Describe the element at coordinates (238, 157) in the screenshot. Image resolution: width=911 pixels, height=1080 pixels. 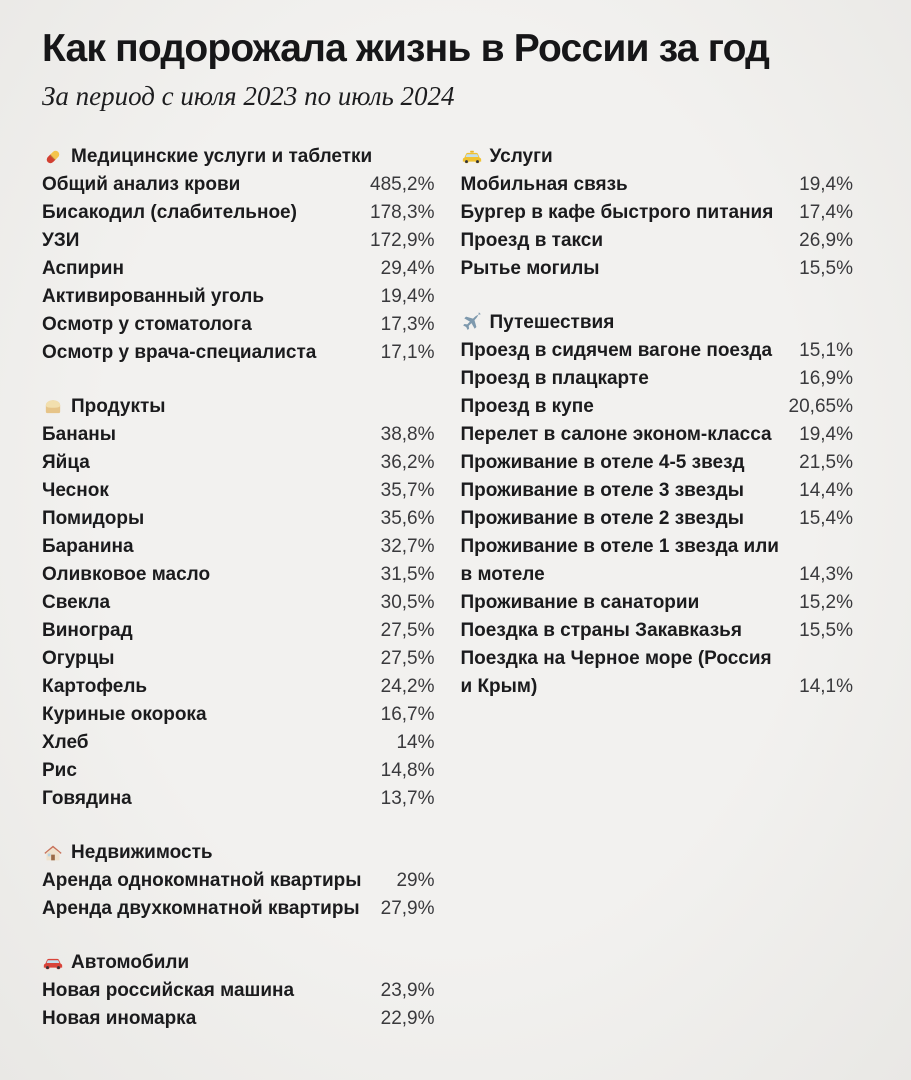
I see `category-header: Медицинские услуги и таблетки` at that location.